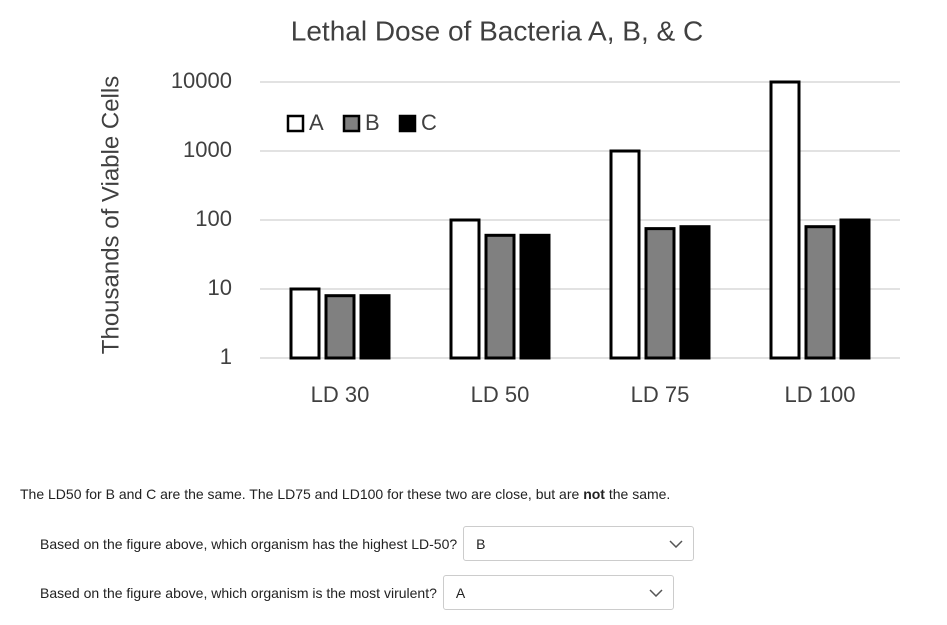 Image resolution: width=947 pixels, height=625 pixels. I want to click on y-tick-label: 10, so click(220, 287).